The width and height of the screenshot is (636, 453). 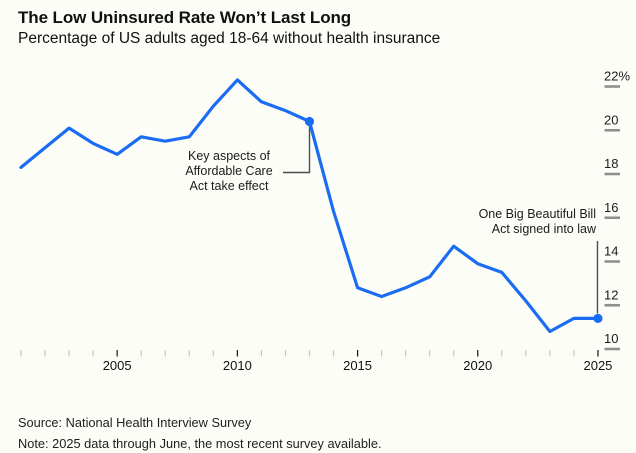 I want to click on annotation-text-line: Act signed into law, so click(x=543, y=228).